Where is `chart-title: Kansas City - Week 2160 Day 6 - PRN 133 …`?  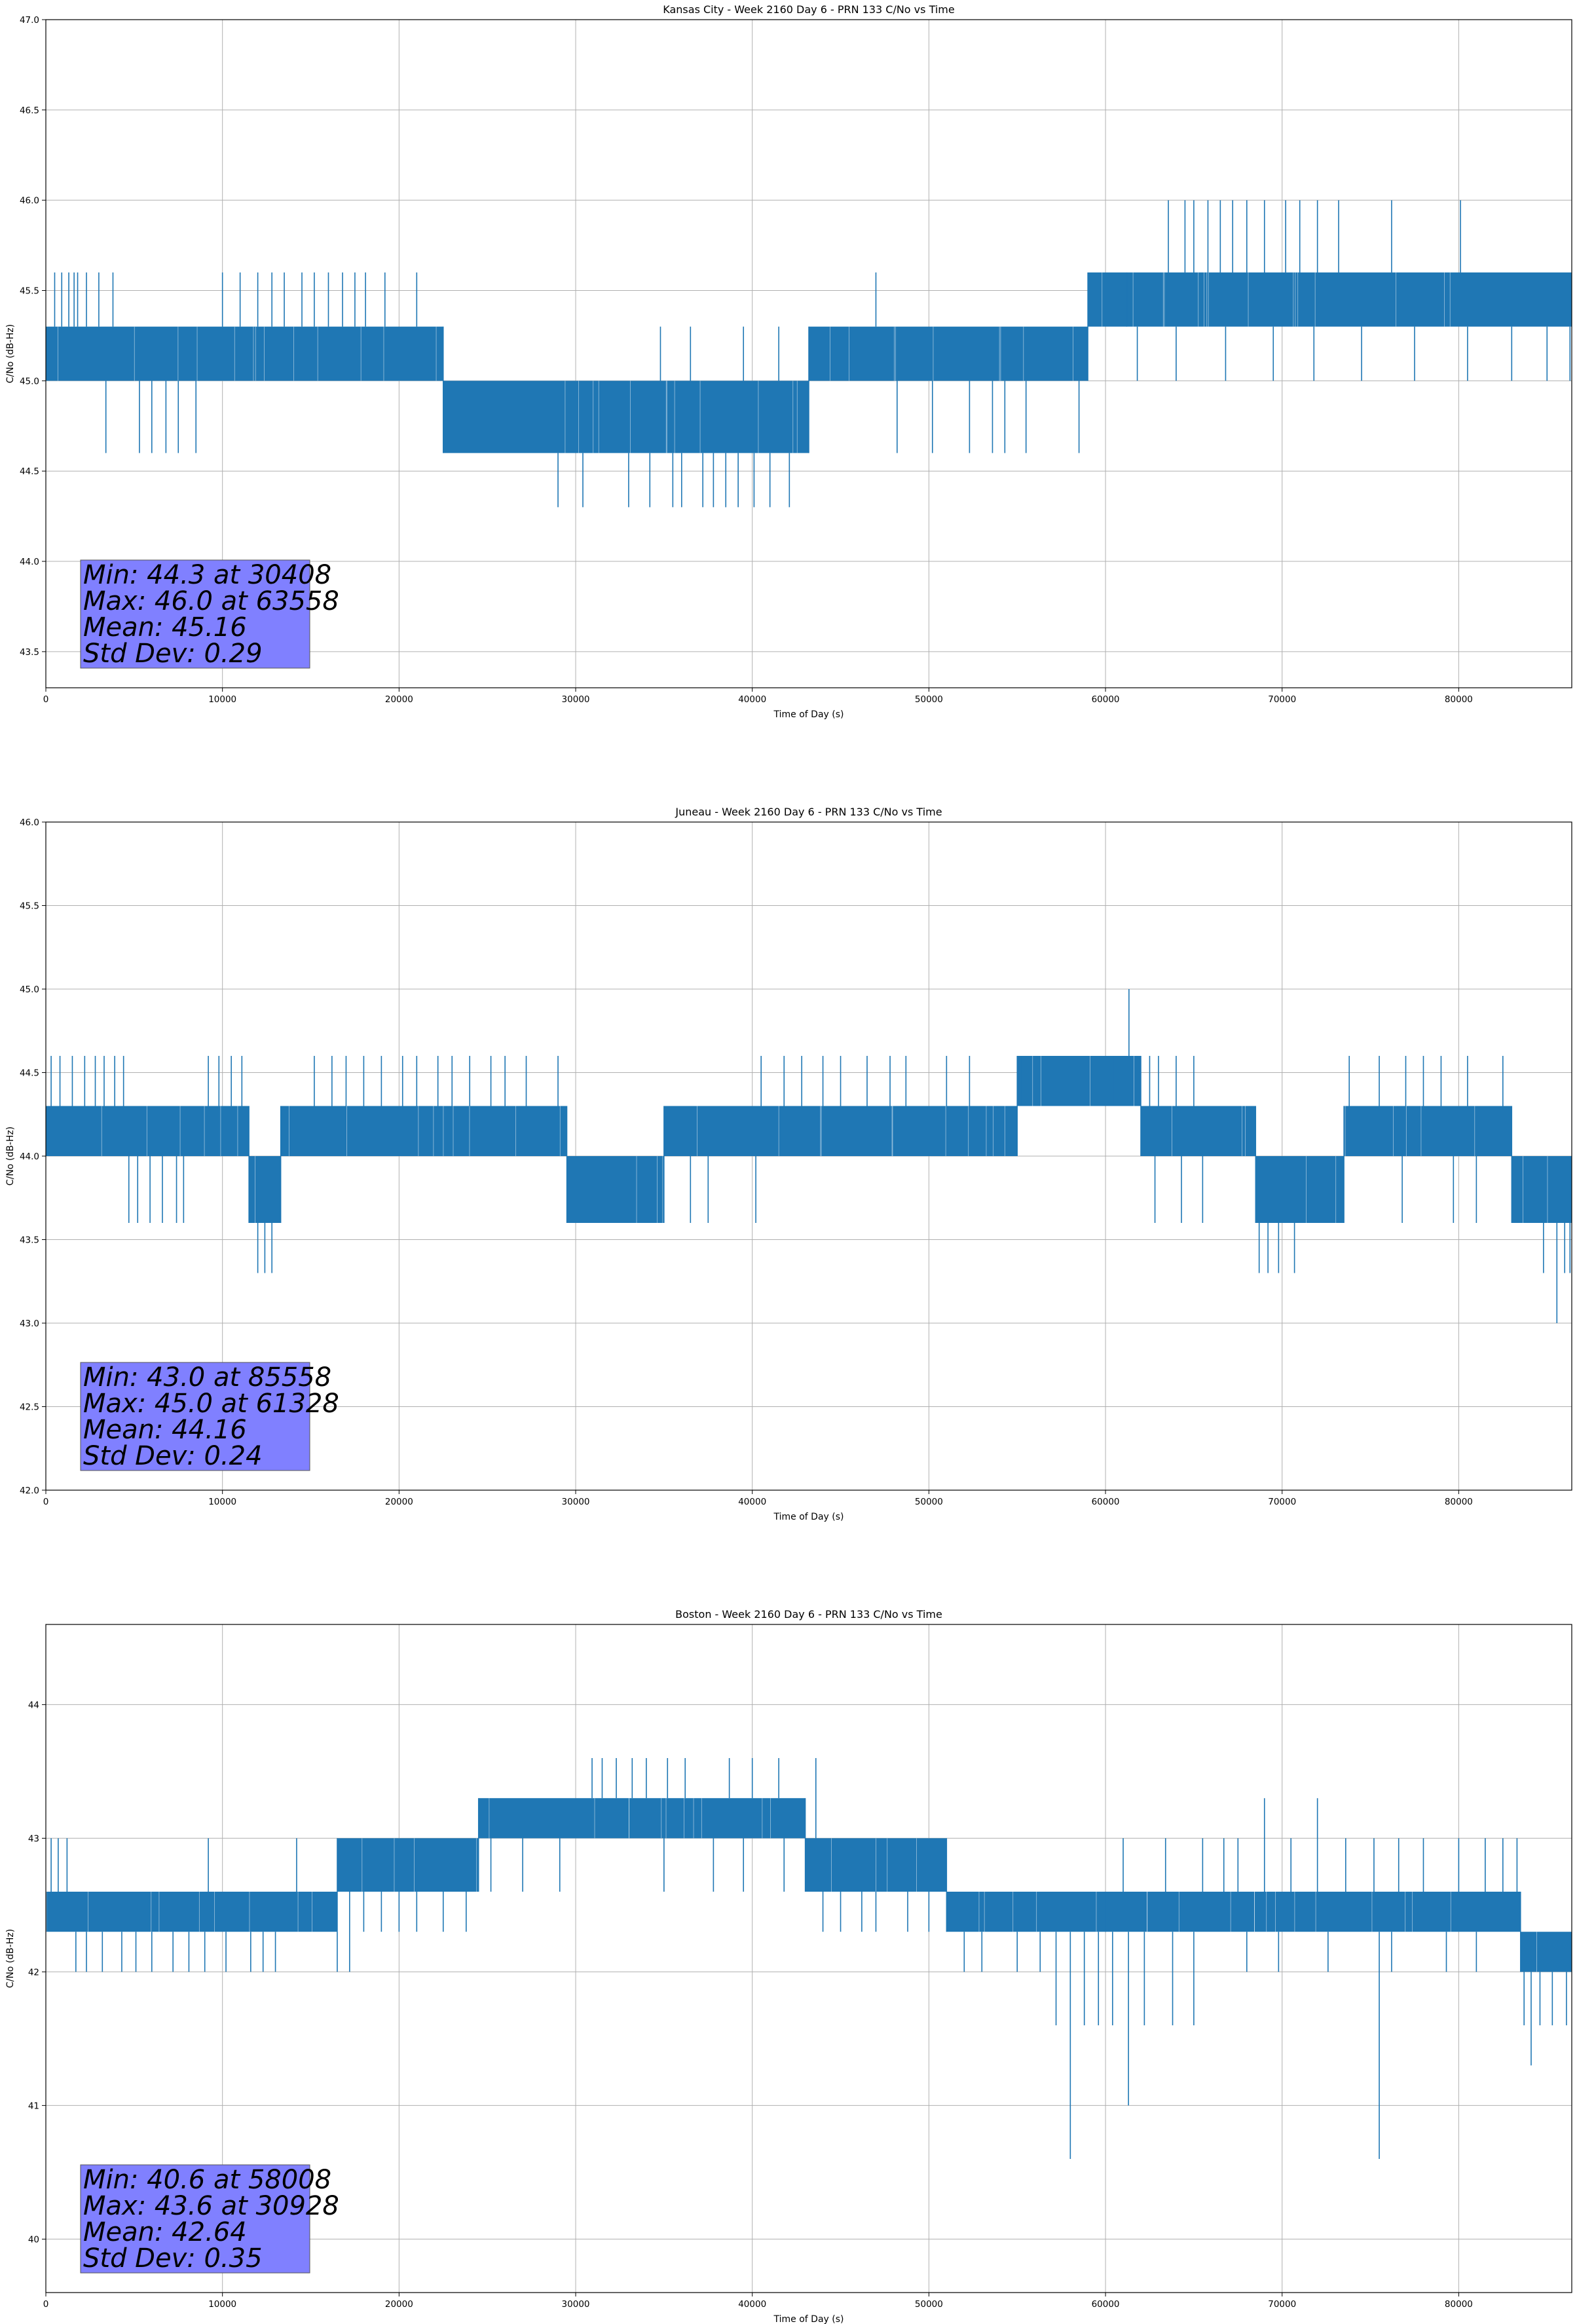 chart-title: Kansas City - Week 2160 Day 6 - PRN 133 … is located at coordinates (808, 9).